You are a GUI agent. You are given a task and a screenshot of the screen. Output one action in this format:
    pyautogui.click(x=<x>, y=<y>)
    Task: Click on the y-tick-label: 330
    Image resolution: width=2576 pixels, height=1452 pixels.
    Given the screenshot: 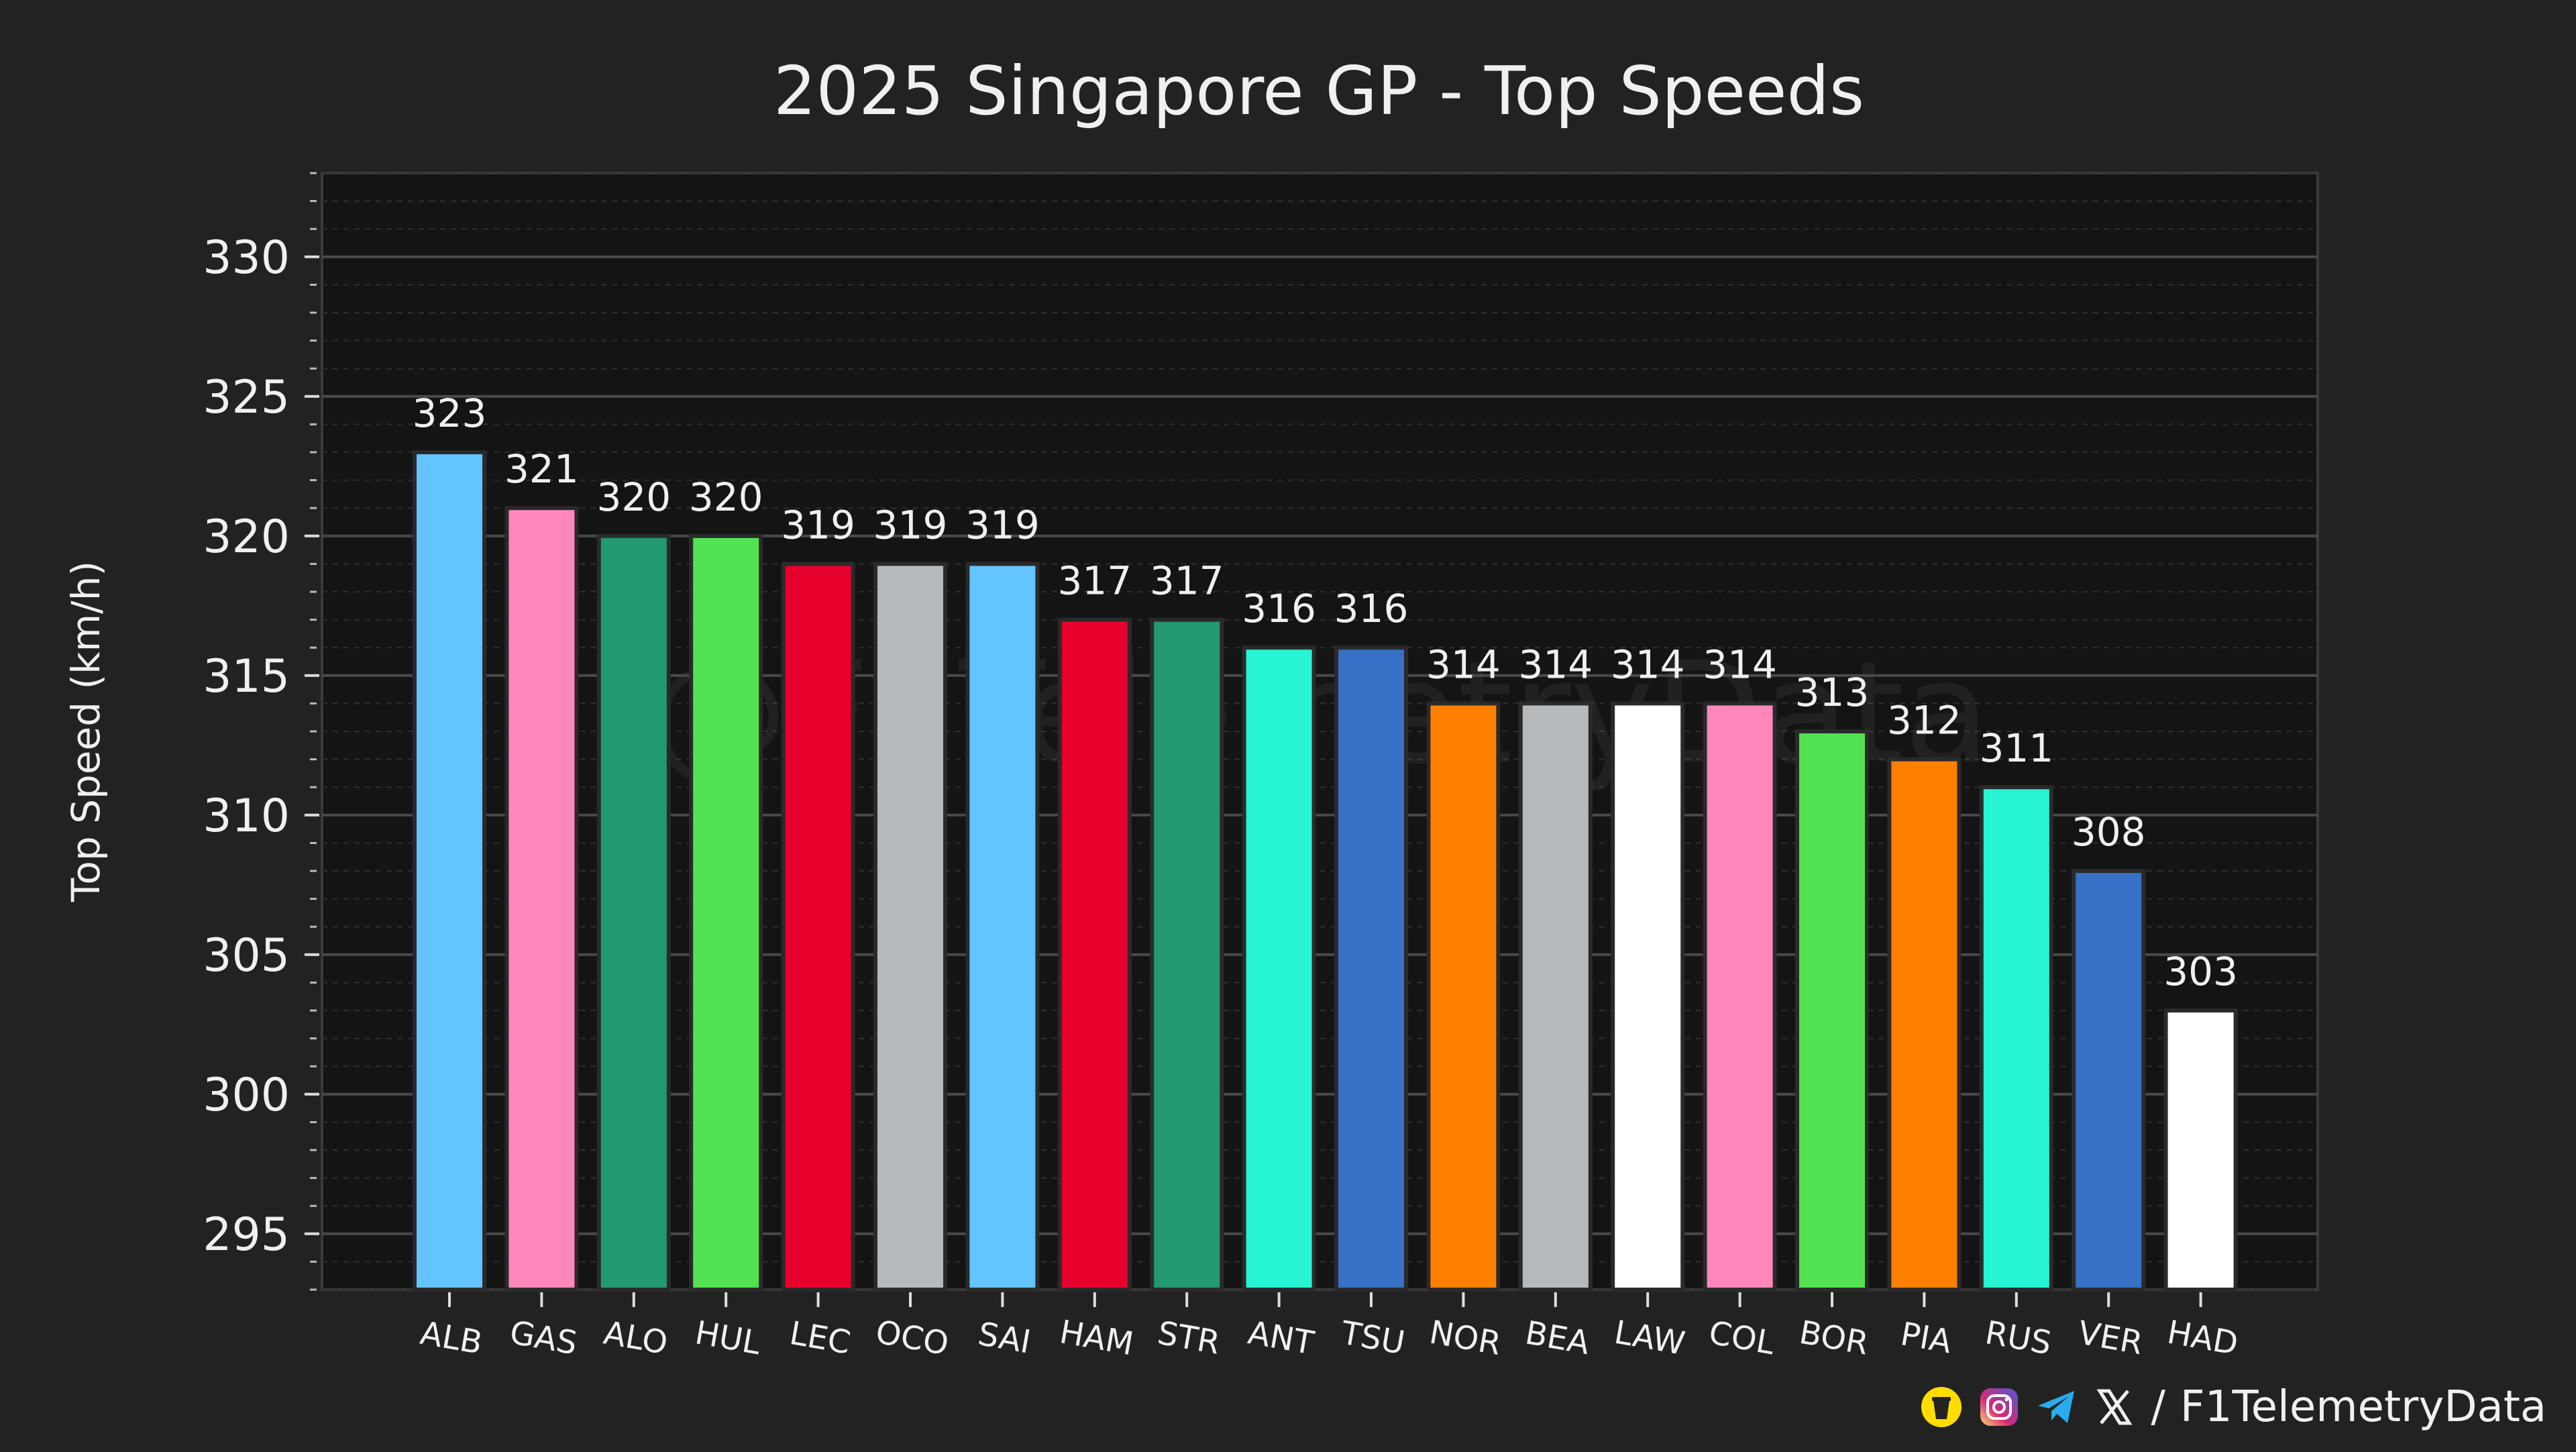 What is the action you would take?
    pyautogui.click(x=246, y=258)
    